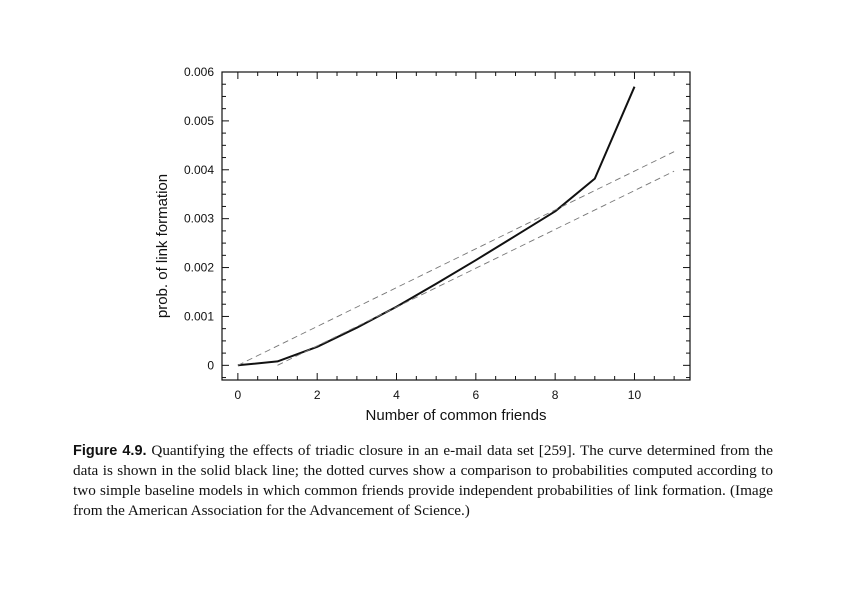 The width and height of the screenshot is (842, 595). I want to click on y-tick-label: 0.003, so click(199, 219).